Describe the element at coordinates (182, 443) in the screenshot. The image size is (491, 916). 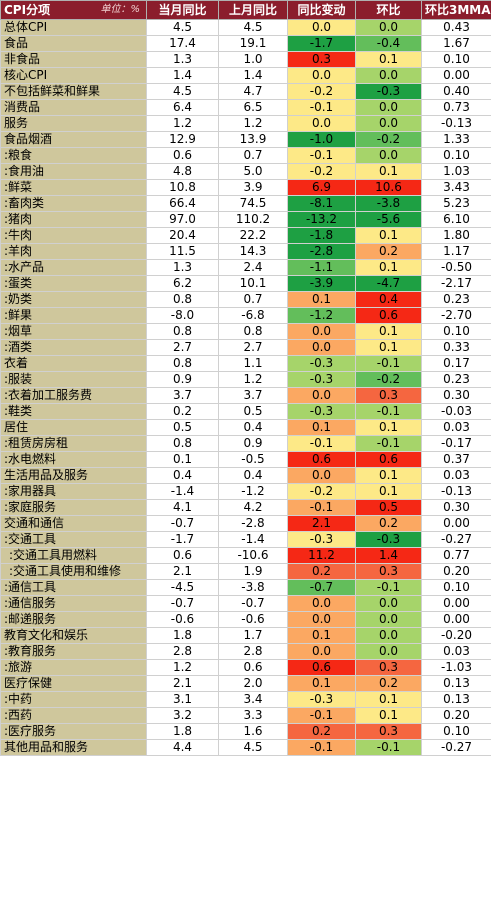
I see `row-current-yoy: 0.8` at that location.